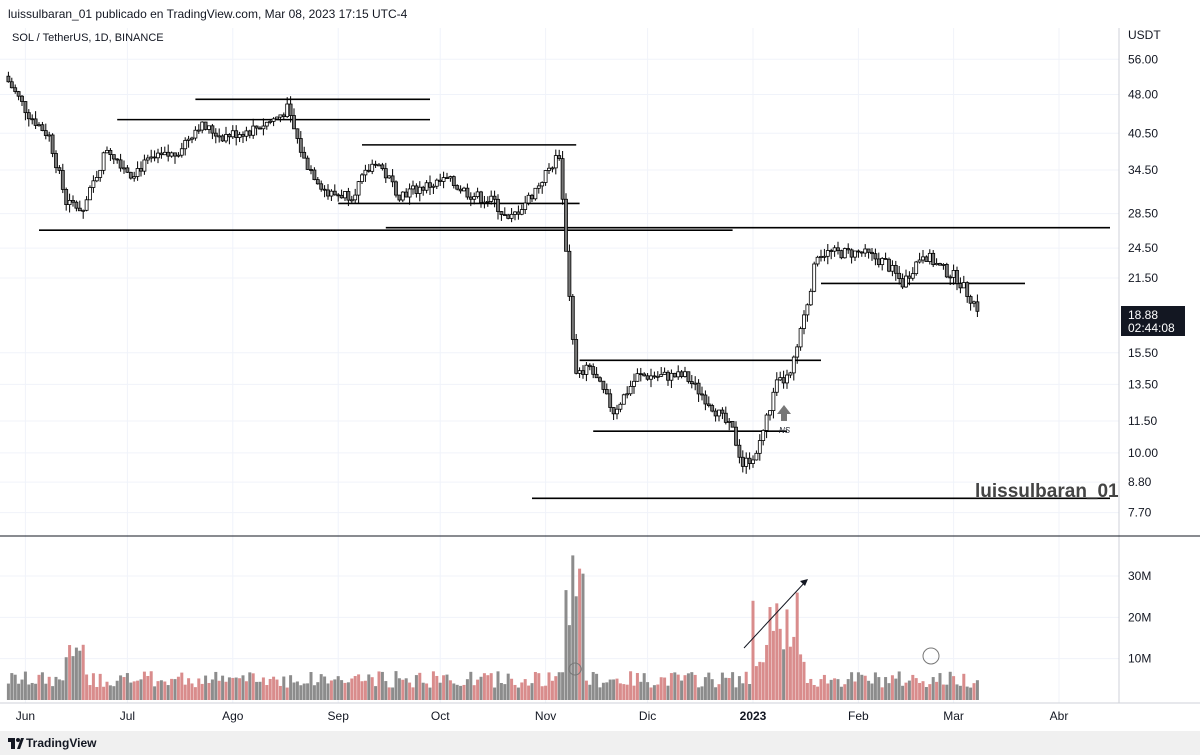  Describe the element at coordinates (1139, 576) in the screenshot. I see `volume-tick: 30M` at that location.